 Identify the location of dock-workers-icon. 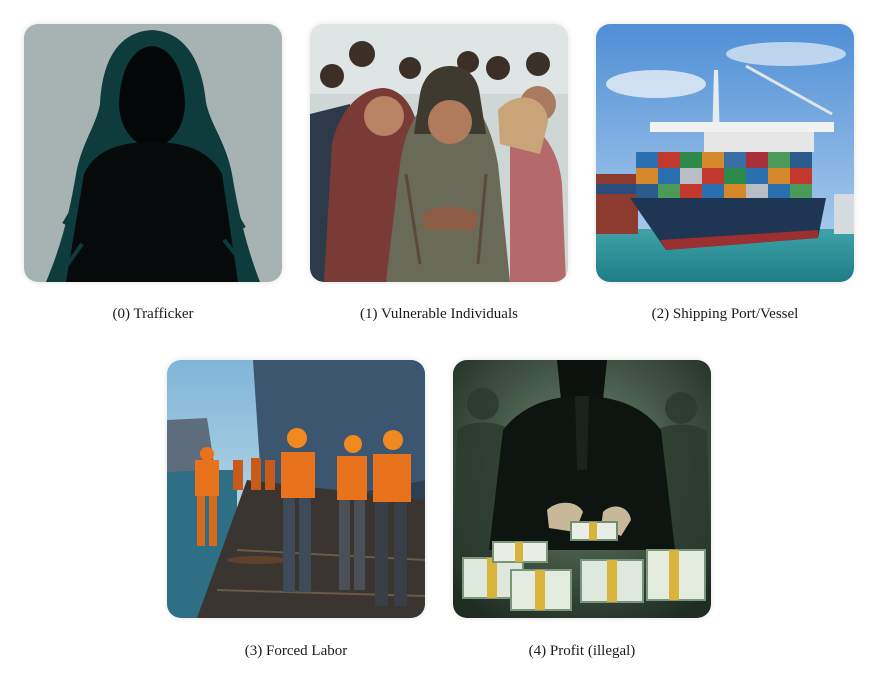
(296, 489).